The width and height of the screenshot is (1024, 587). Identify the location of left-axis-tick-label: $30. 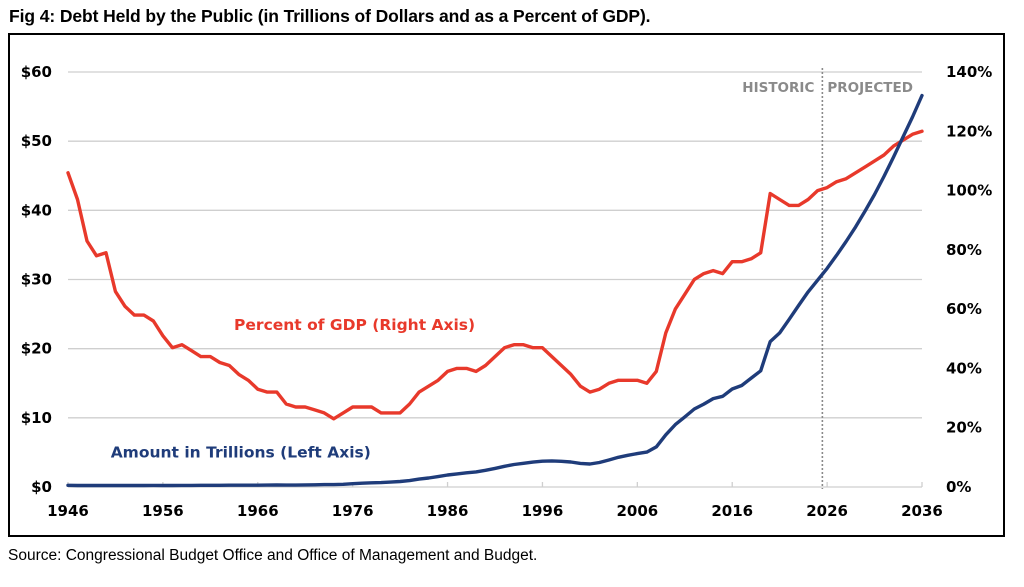
(36, 280).